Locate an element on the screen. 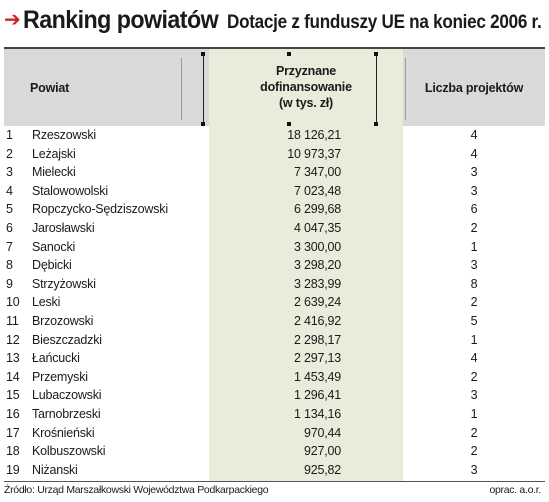 The image size is (549, 502). row-powiat-name: Sanocki is located at coordinates (54, 246).